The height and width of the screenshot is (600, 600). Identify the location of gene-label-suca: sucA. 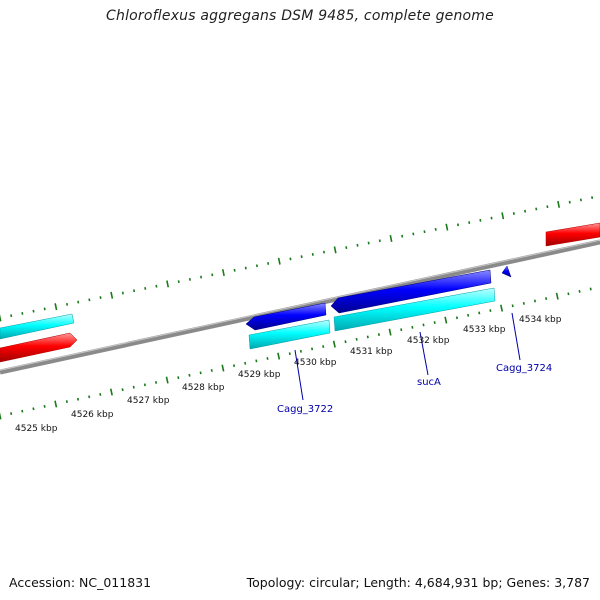
(429, 382).